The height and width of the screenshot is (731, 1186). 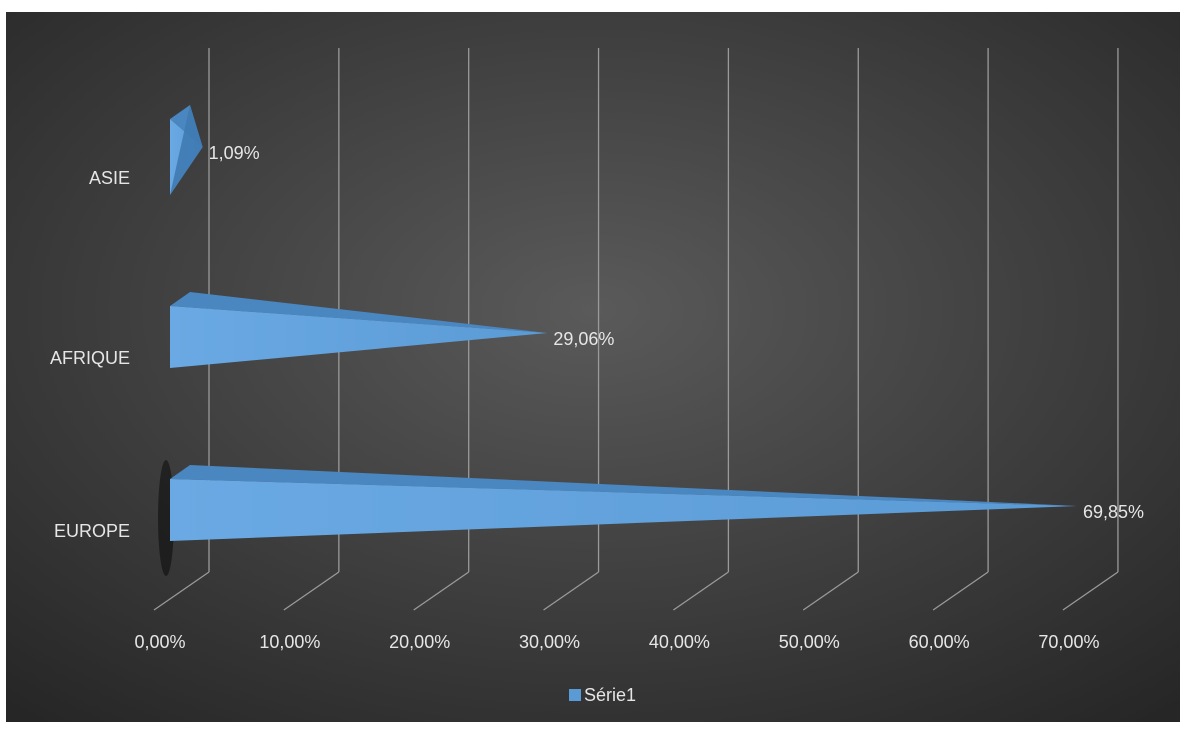 I want to click on x-tick-label: 50,00%, so click(x=809, y=642).